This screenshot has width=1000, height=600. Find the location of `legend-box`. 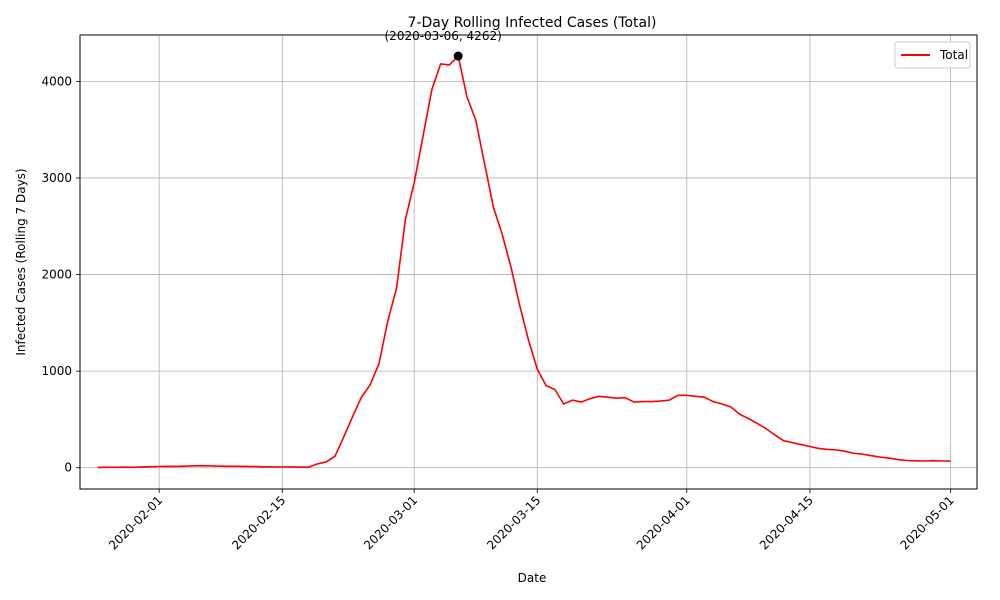

legend-box is located at coordinates (932, 55).